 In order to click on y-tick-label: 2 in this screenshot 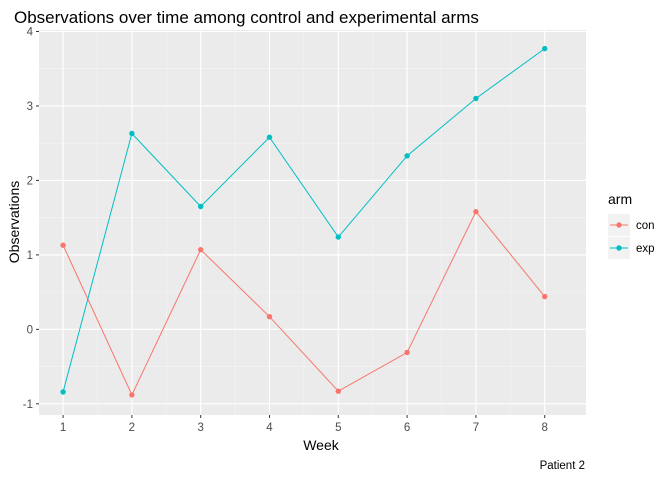, I will do `click(30, 181)`.